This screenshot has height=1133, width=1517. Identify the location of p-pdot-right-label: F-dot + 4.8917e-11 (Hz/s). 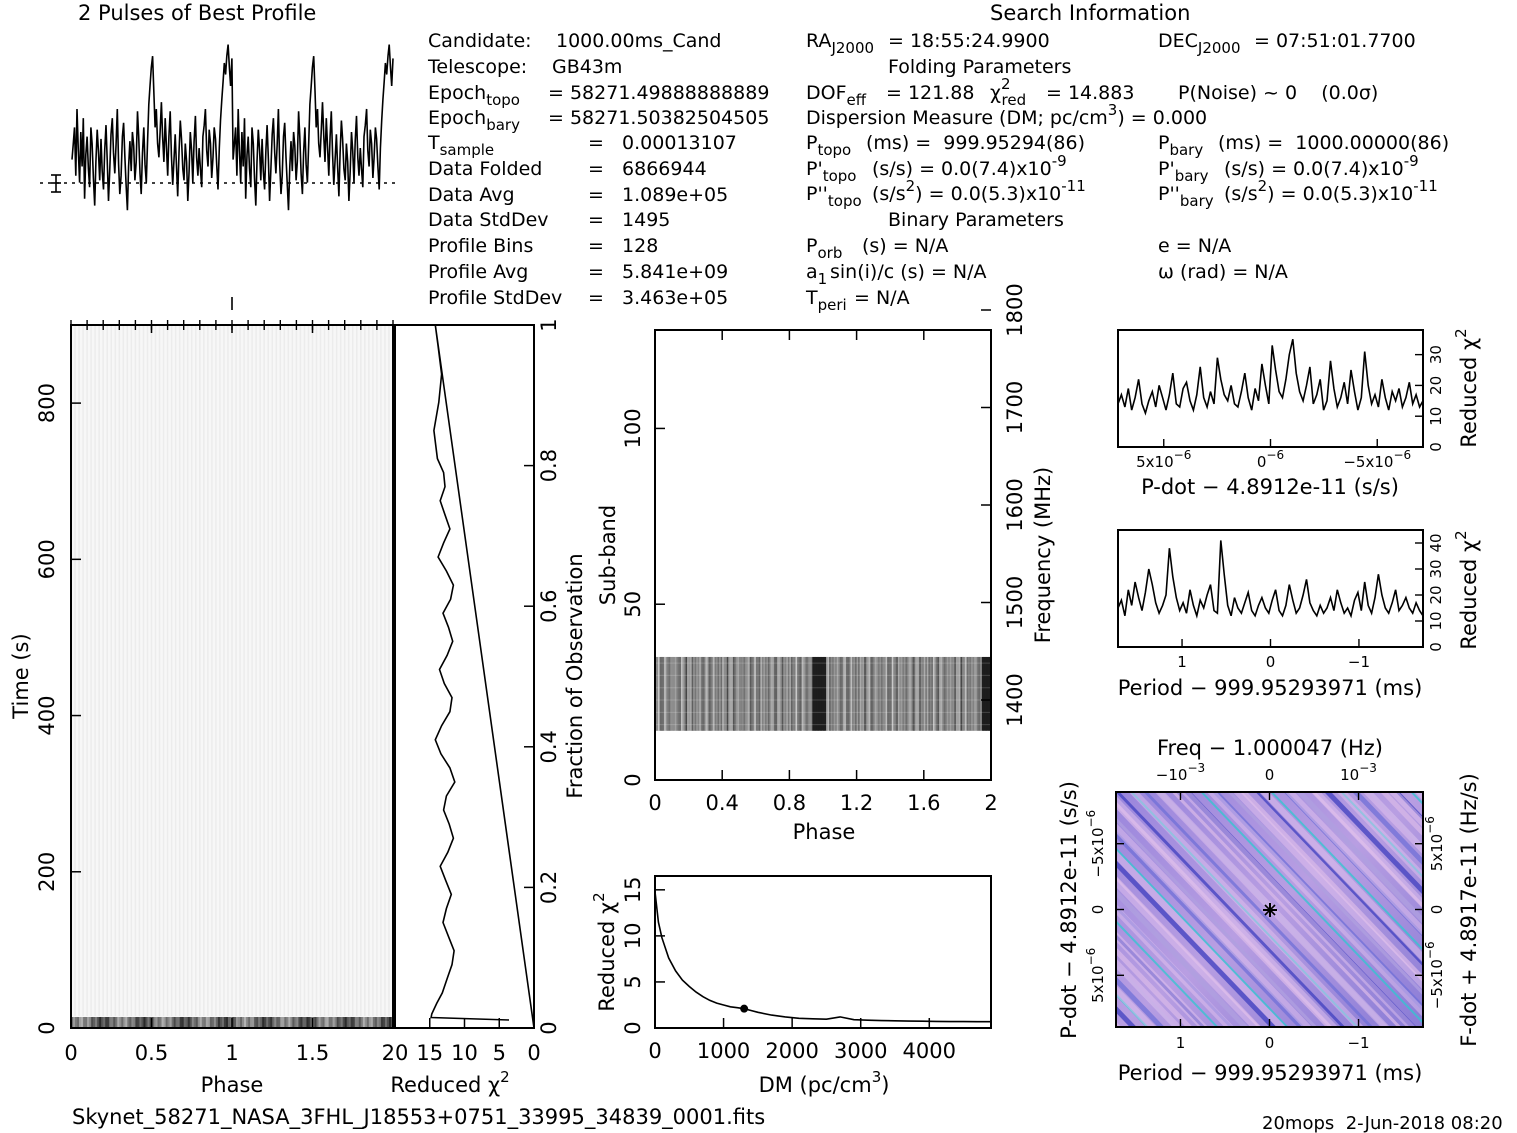
(1469, 910).